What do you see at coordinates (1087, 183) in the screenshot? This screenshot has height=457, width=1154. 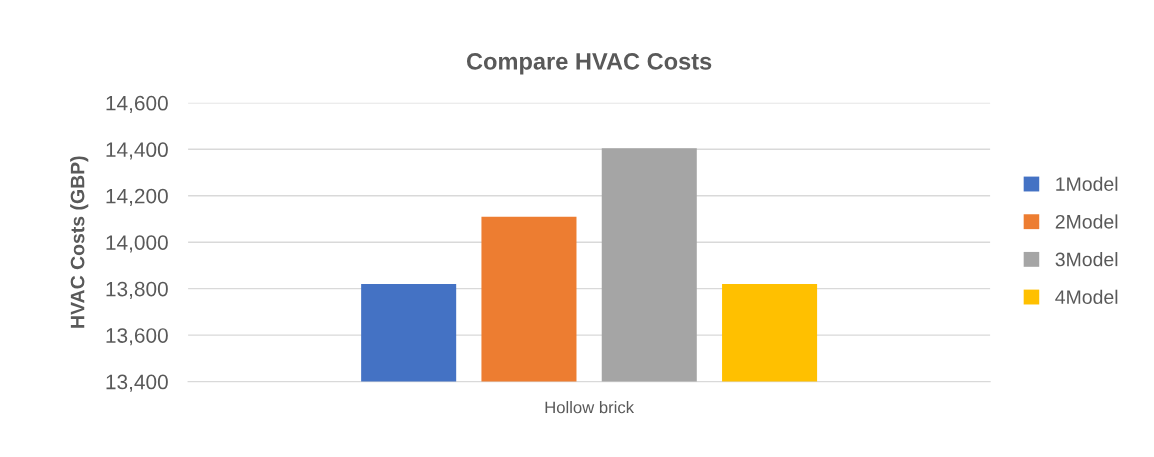 I see `legend-label: 1Model` at bounding box center [1087, 183].